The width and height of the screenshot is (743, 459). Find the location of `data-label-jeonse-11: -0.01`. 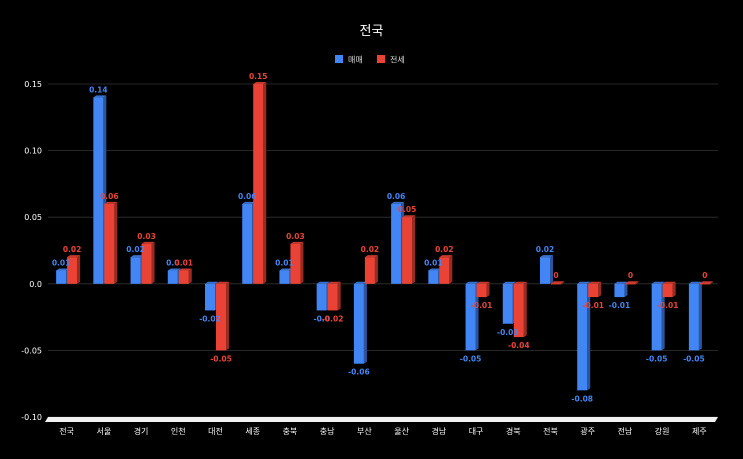

data-label-jeonse-11: -0.01 is located at coordinates (482, 305).